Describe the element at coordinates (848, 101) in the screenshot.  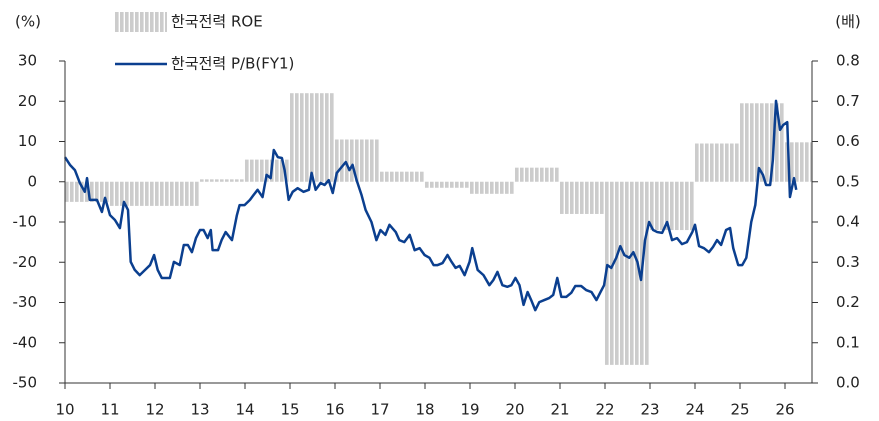
I see `y2-tick-label: 0.7` at that location.